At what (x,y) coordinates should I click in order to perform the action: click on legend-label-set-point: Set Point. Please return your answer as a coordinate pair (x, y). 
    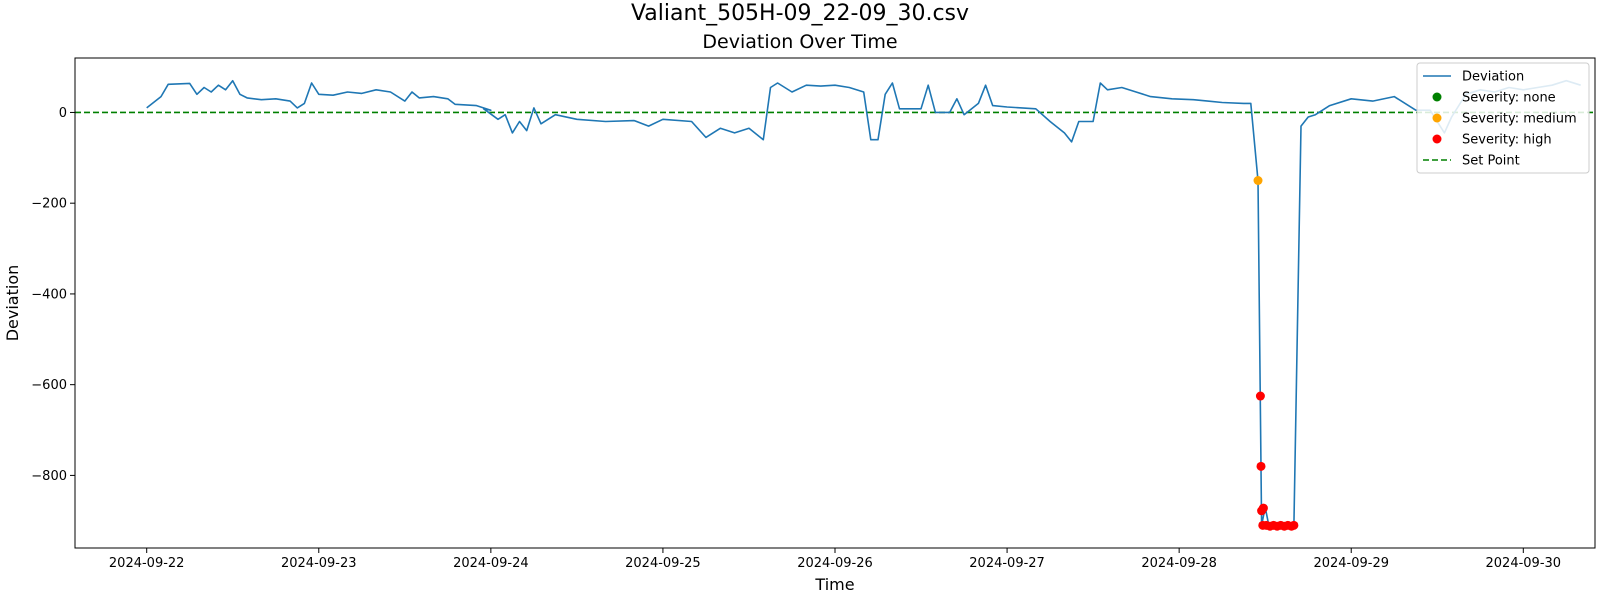
    Looking at the image, I should click on (1491, 161).